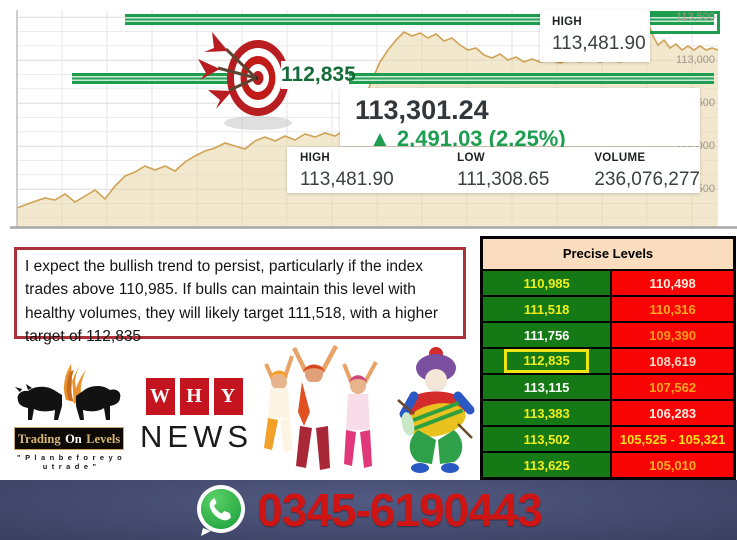  What do you see at coordinates (695, 17) in the screenshot?
I see `y-tick: 113,500` at bounding box center [695, 17].